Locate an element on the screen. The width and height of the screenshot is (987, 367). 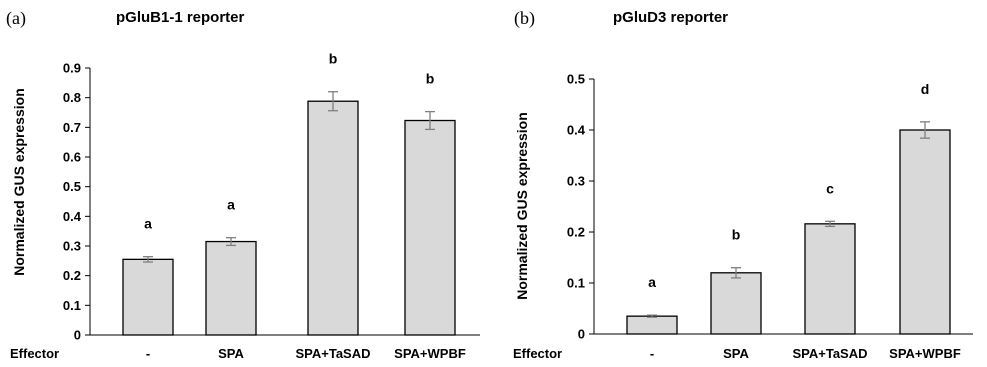
y-ticks: 0 0.1 0.2 0.3 0.4 0.5 is located at coordinates (580, 207).